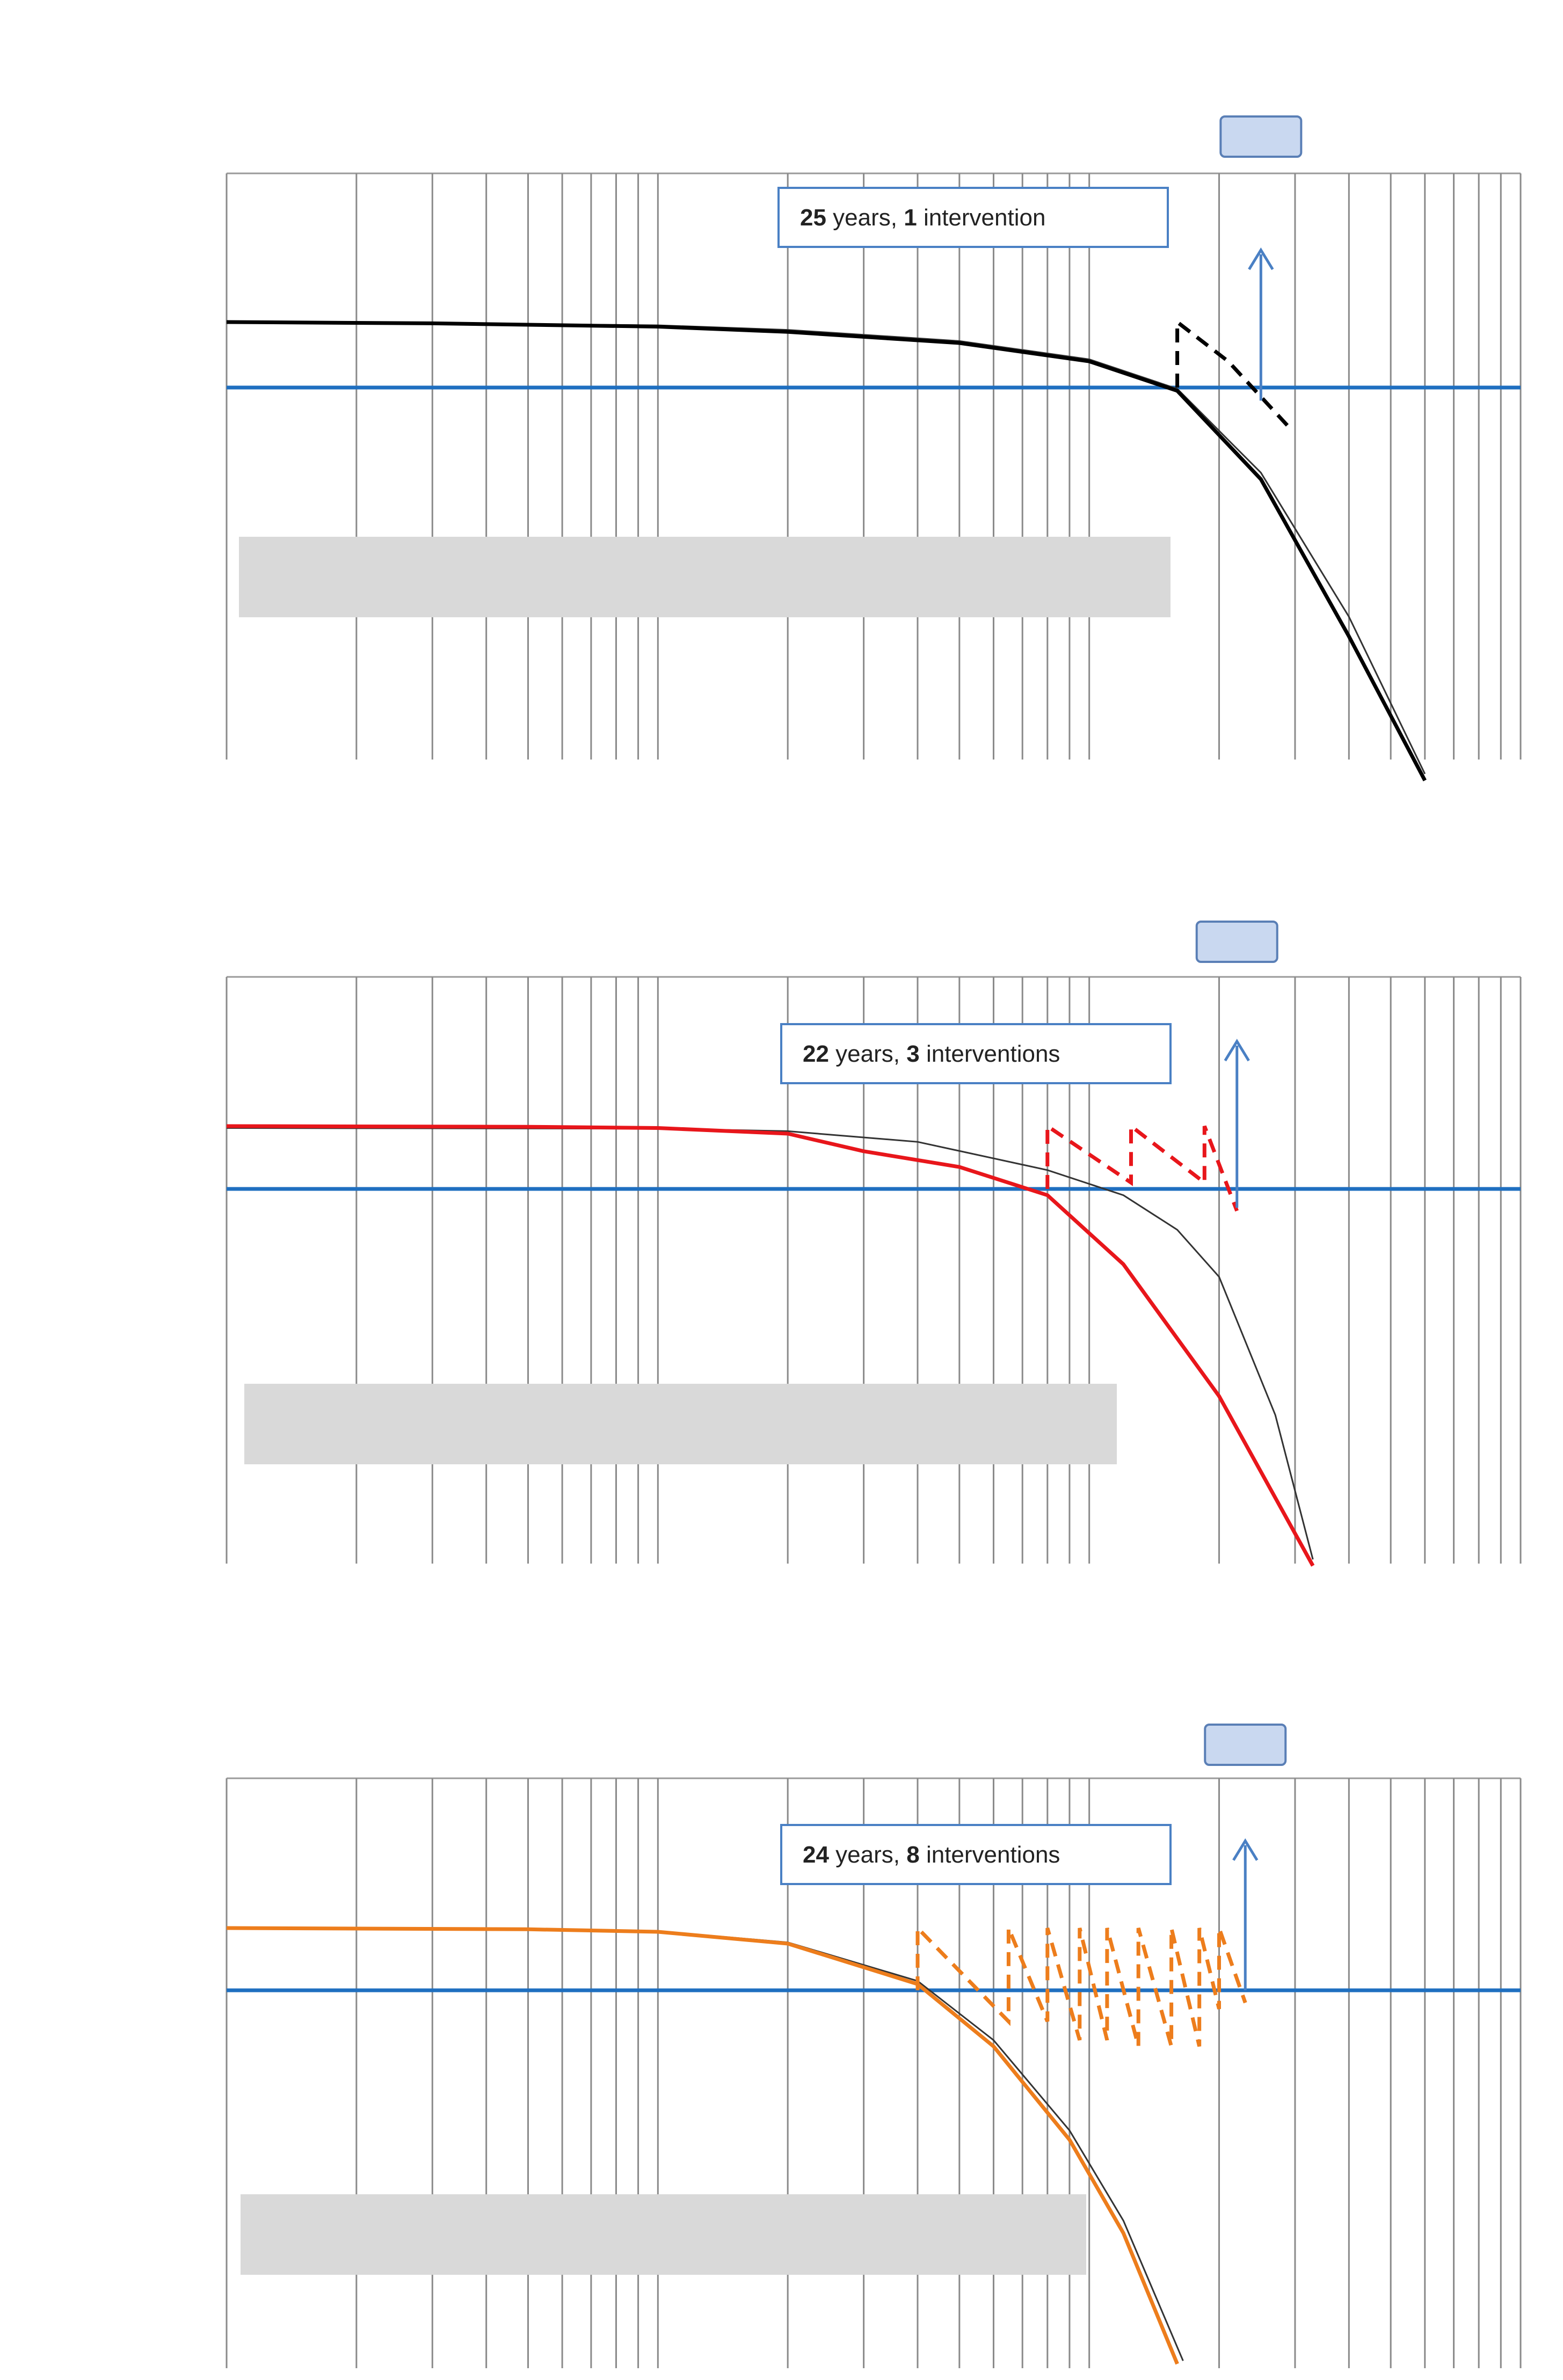 The width and height of the screenshot is (1563, 2380). What do you see at coordinates (910, 218) in the screenshot?
I see `annotation-bold-count: 1` at bounding box center [910, 218].